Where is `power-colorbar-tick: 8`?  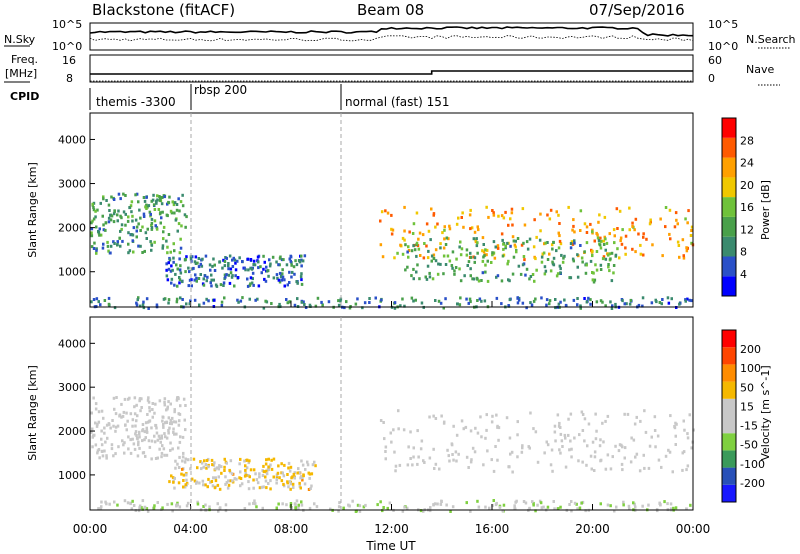
power-colorbar-tick: 8 is located at coordinates (743, 252).